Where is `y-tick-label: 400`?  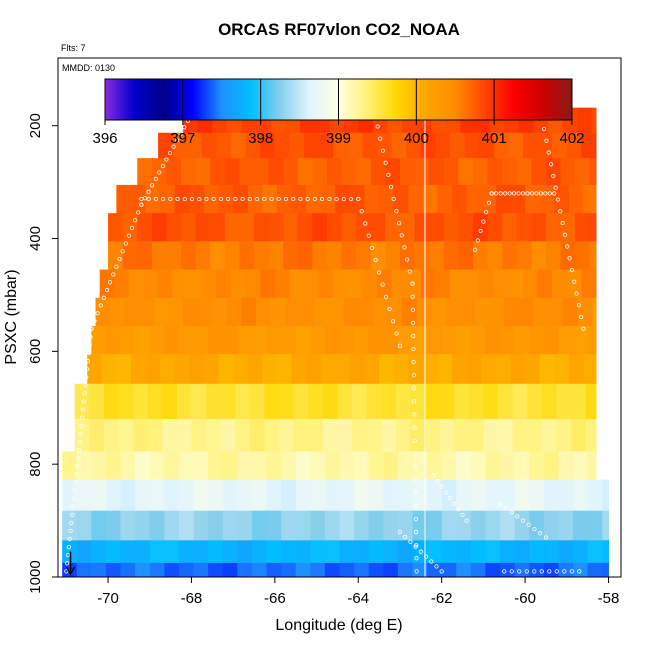 y-tick-label: 400 is located at coordinates (35, 238).